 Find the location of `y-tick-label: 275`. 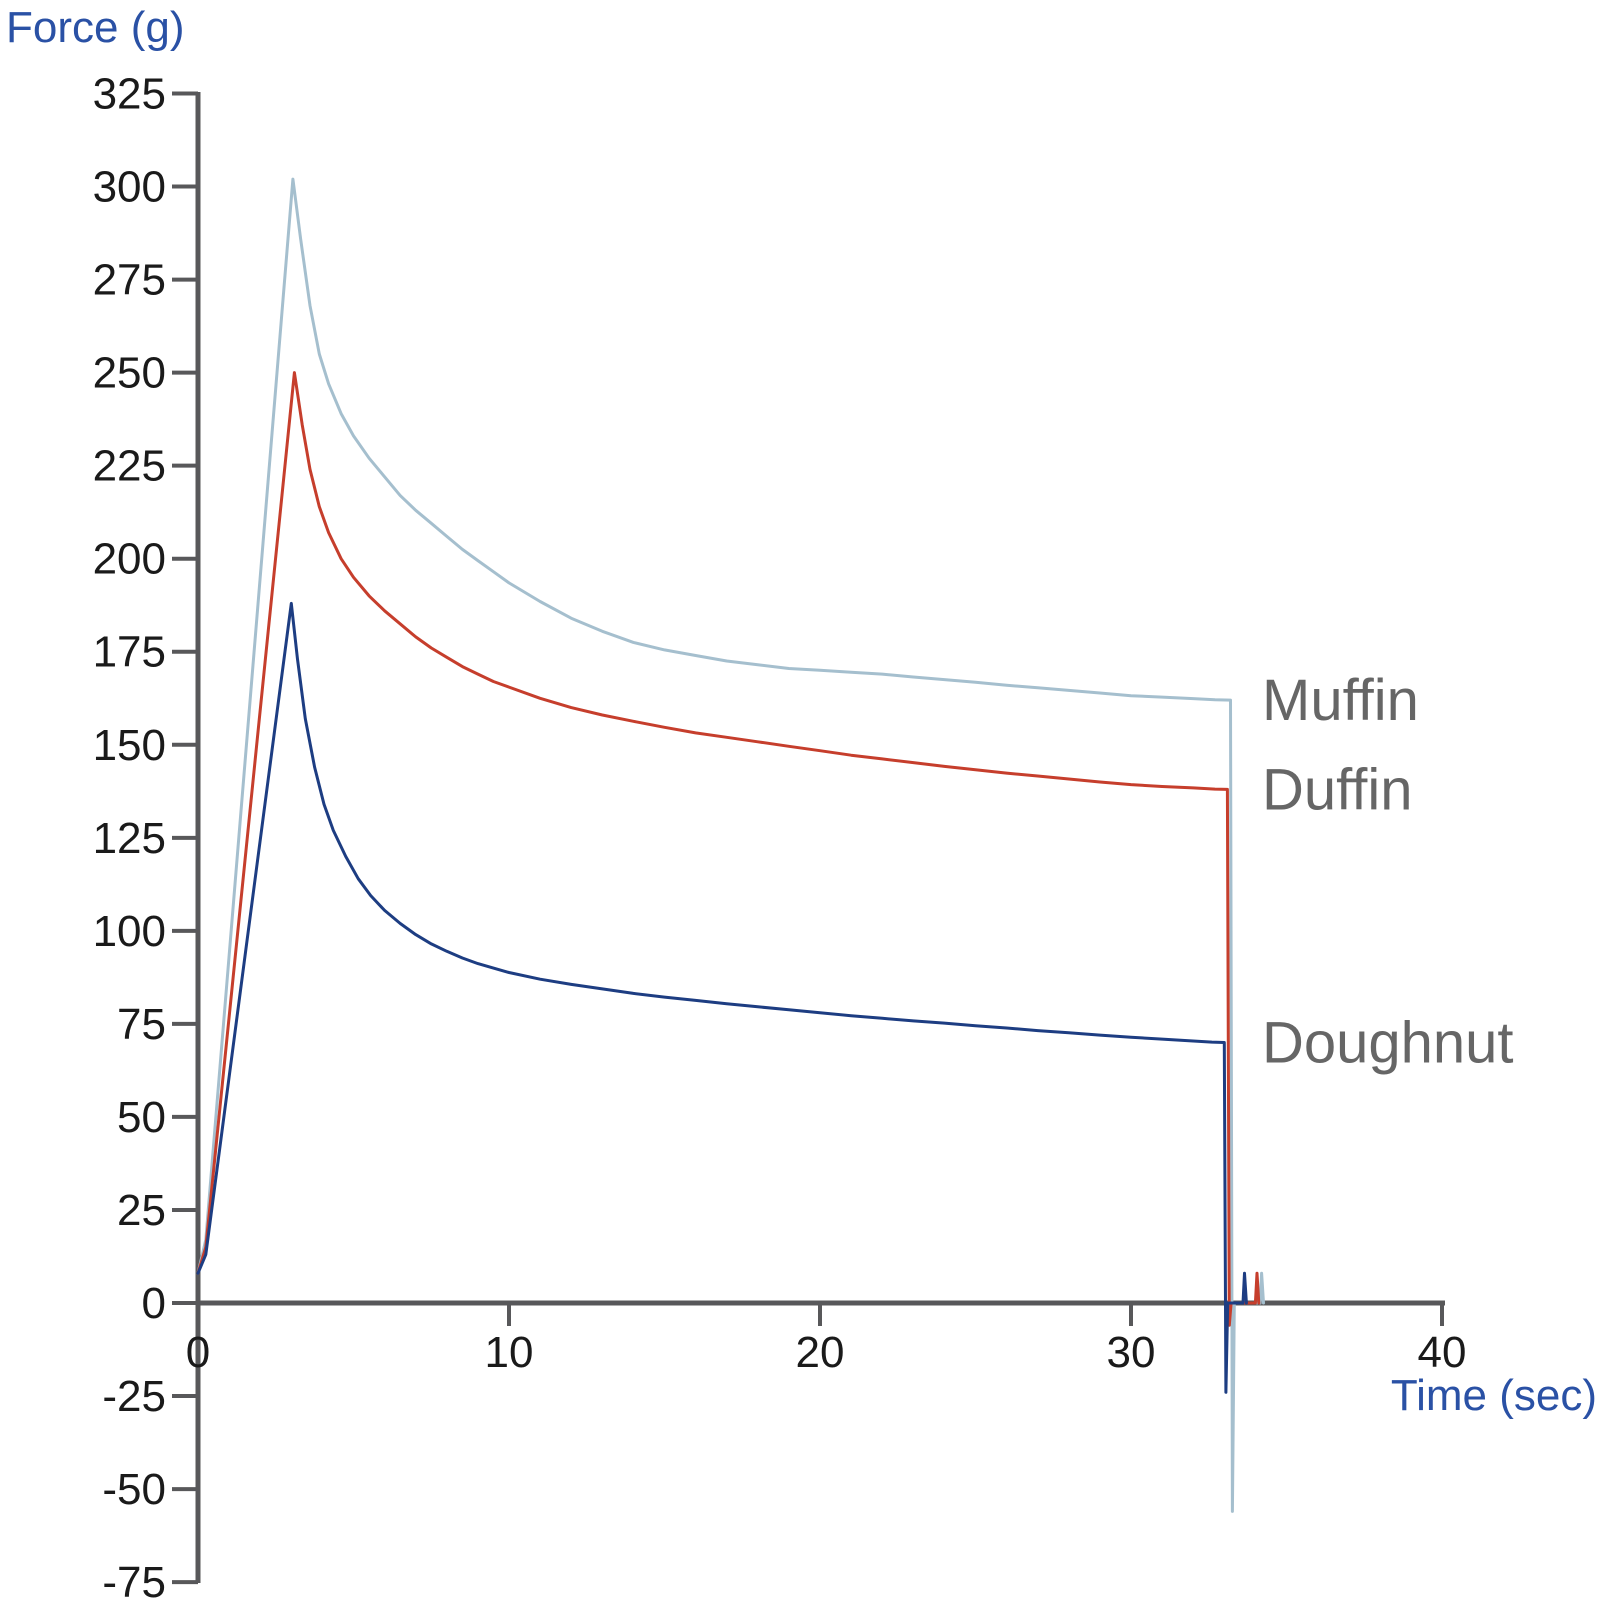

y-tick-label: 275 is located at coordinates (129, 280).